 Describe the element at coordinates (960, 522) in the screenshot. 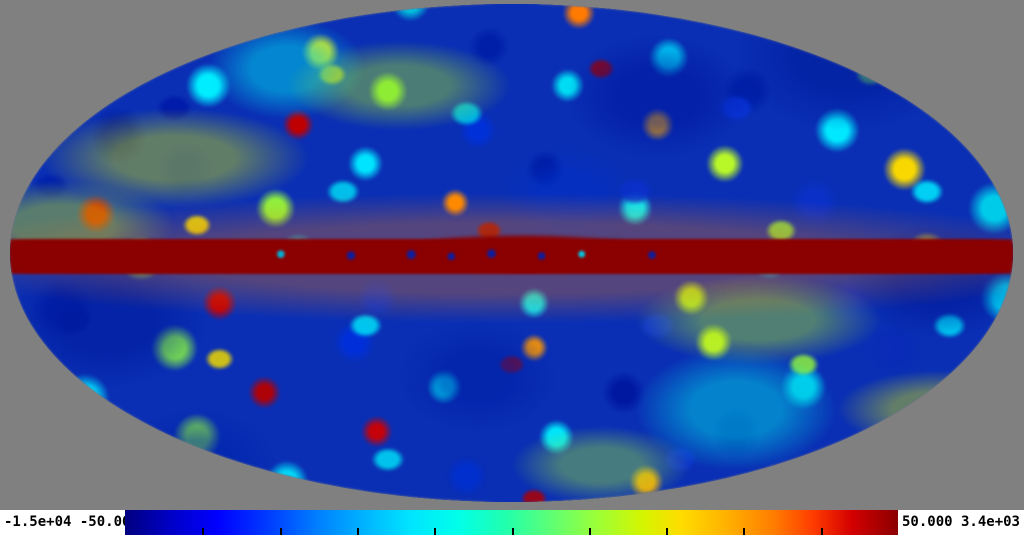

I see `colorbar-max-labels: 50.000 3.4e+03` at that location.